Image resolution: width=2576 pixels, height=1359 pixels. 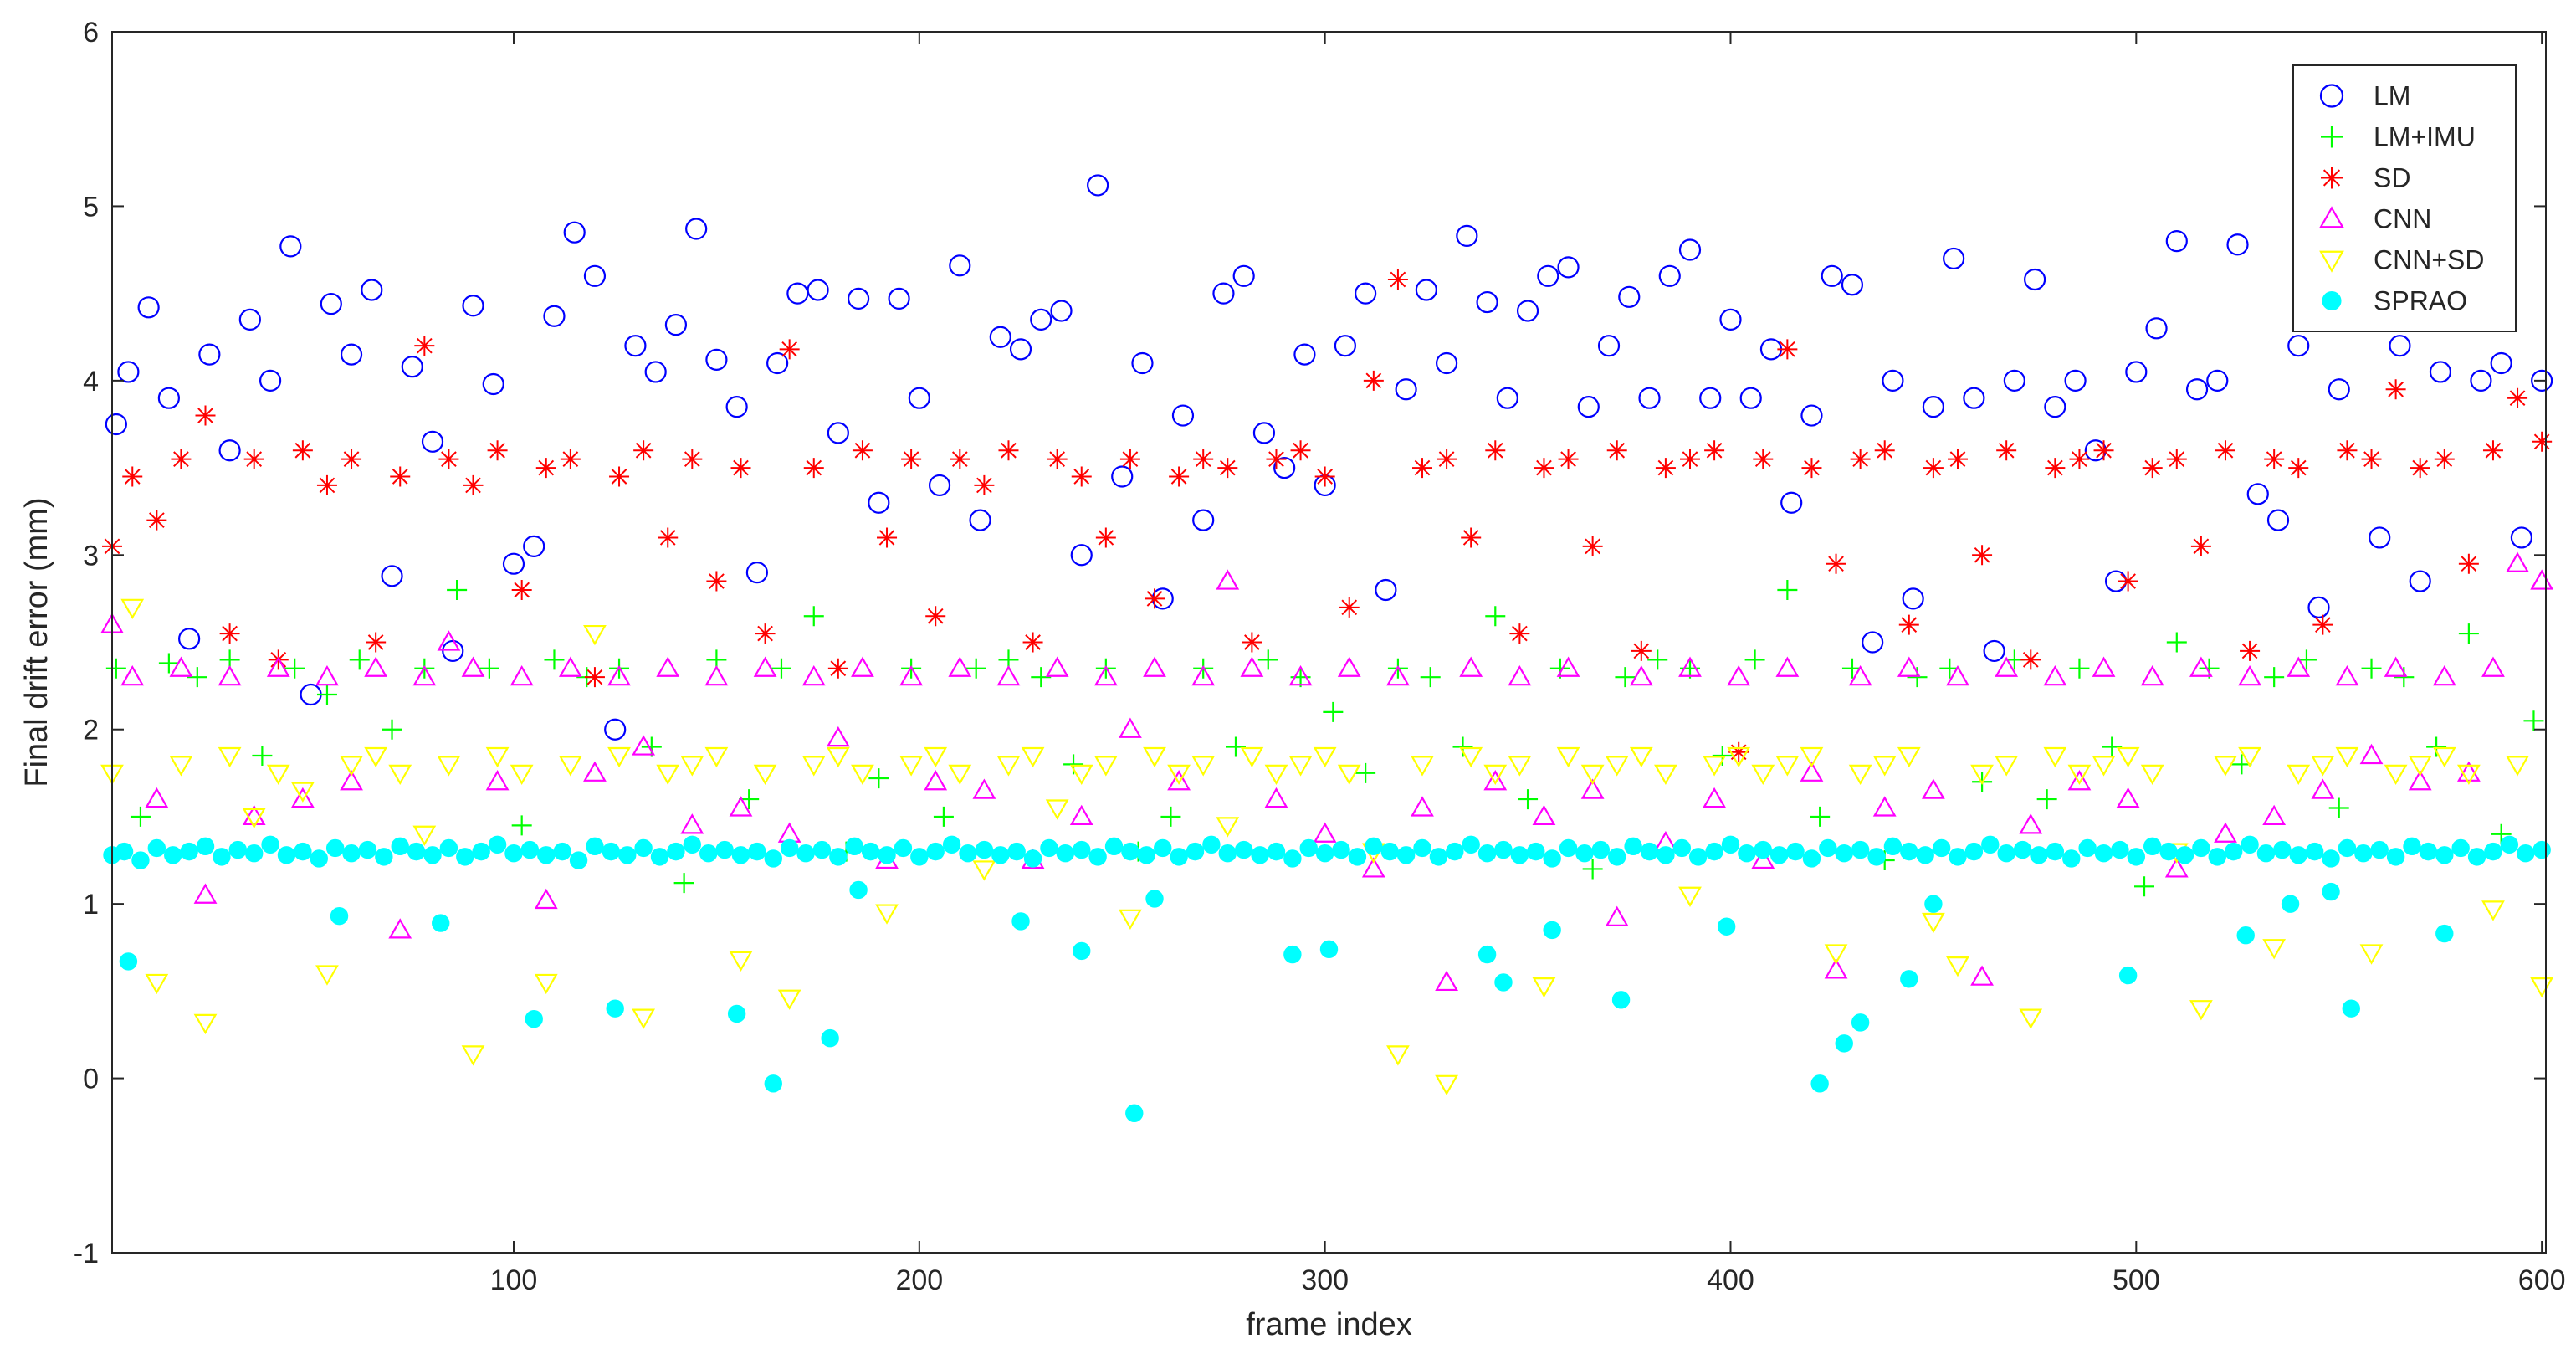 What do you see at coordinates (1731, 1280) in the screenshot?
I see `x-tick-label: 400` at bounding box center [1731, 1280].